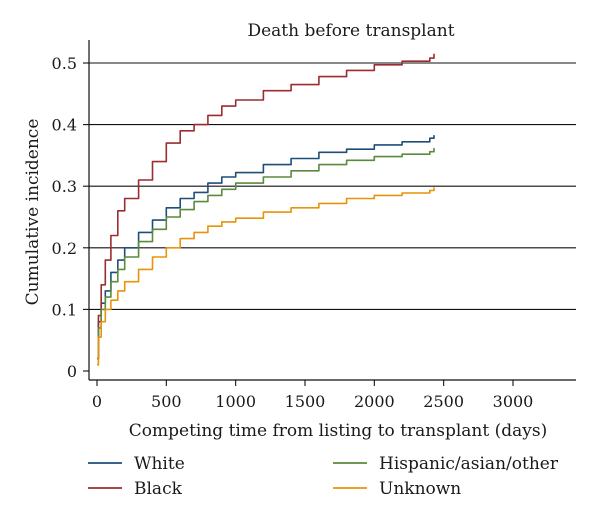 The image size is (600, 523). What do you see at coordinates (64, 125) in the screenshot?
I see `y-tick-label: 0.4` at bounding box center [64, 125].